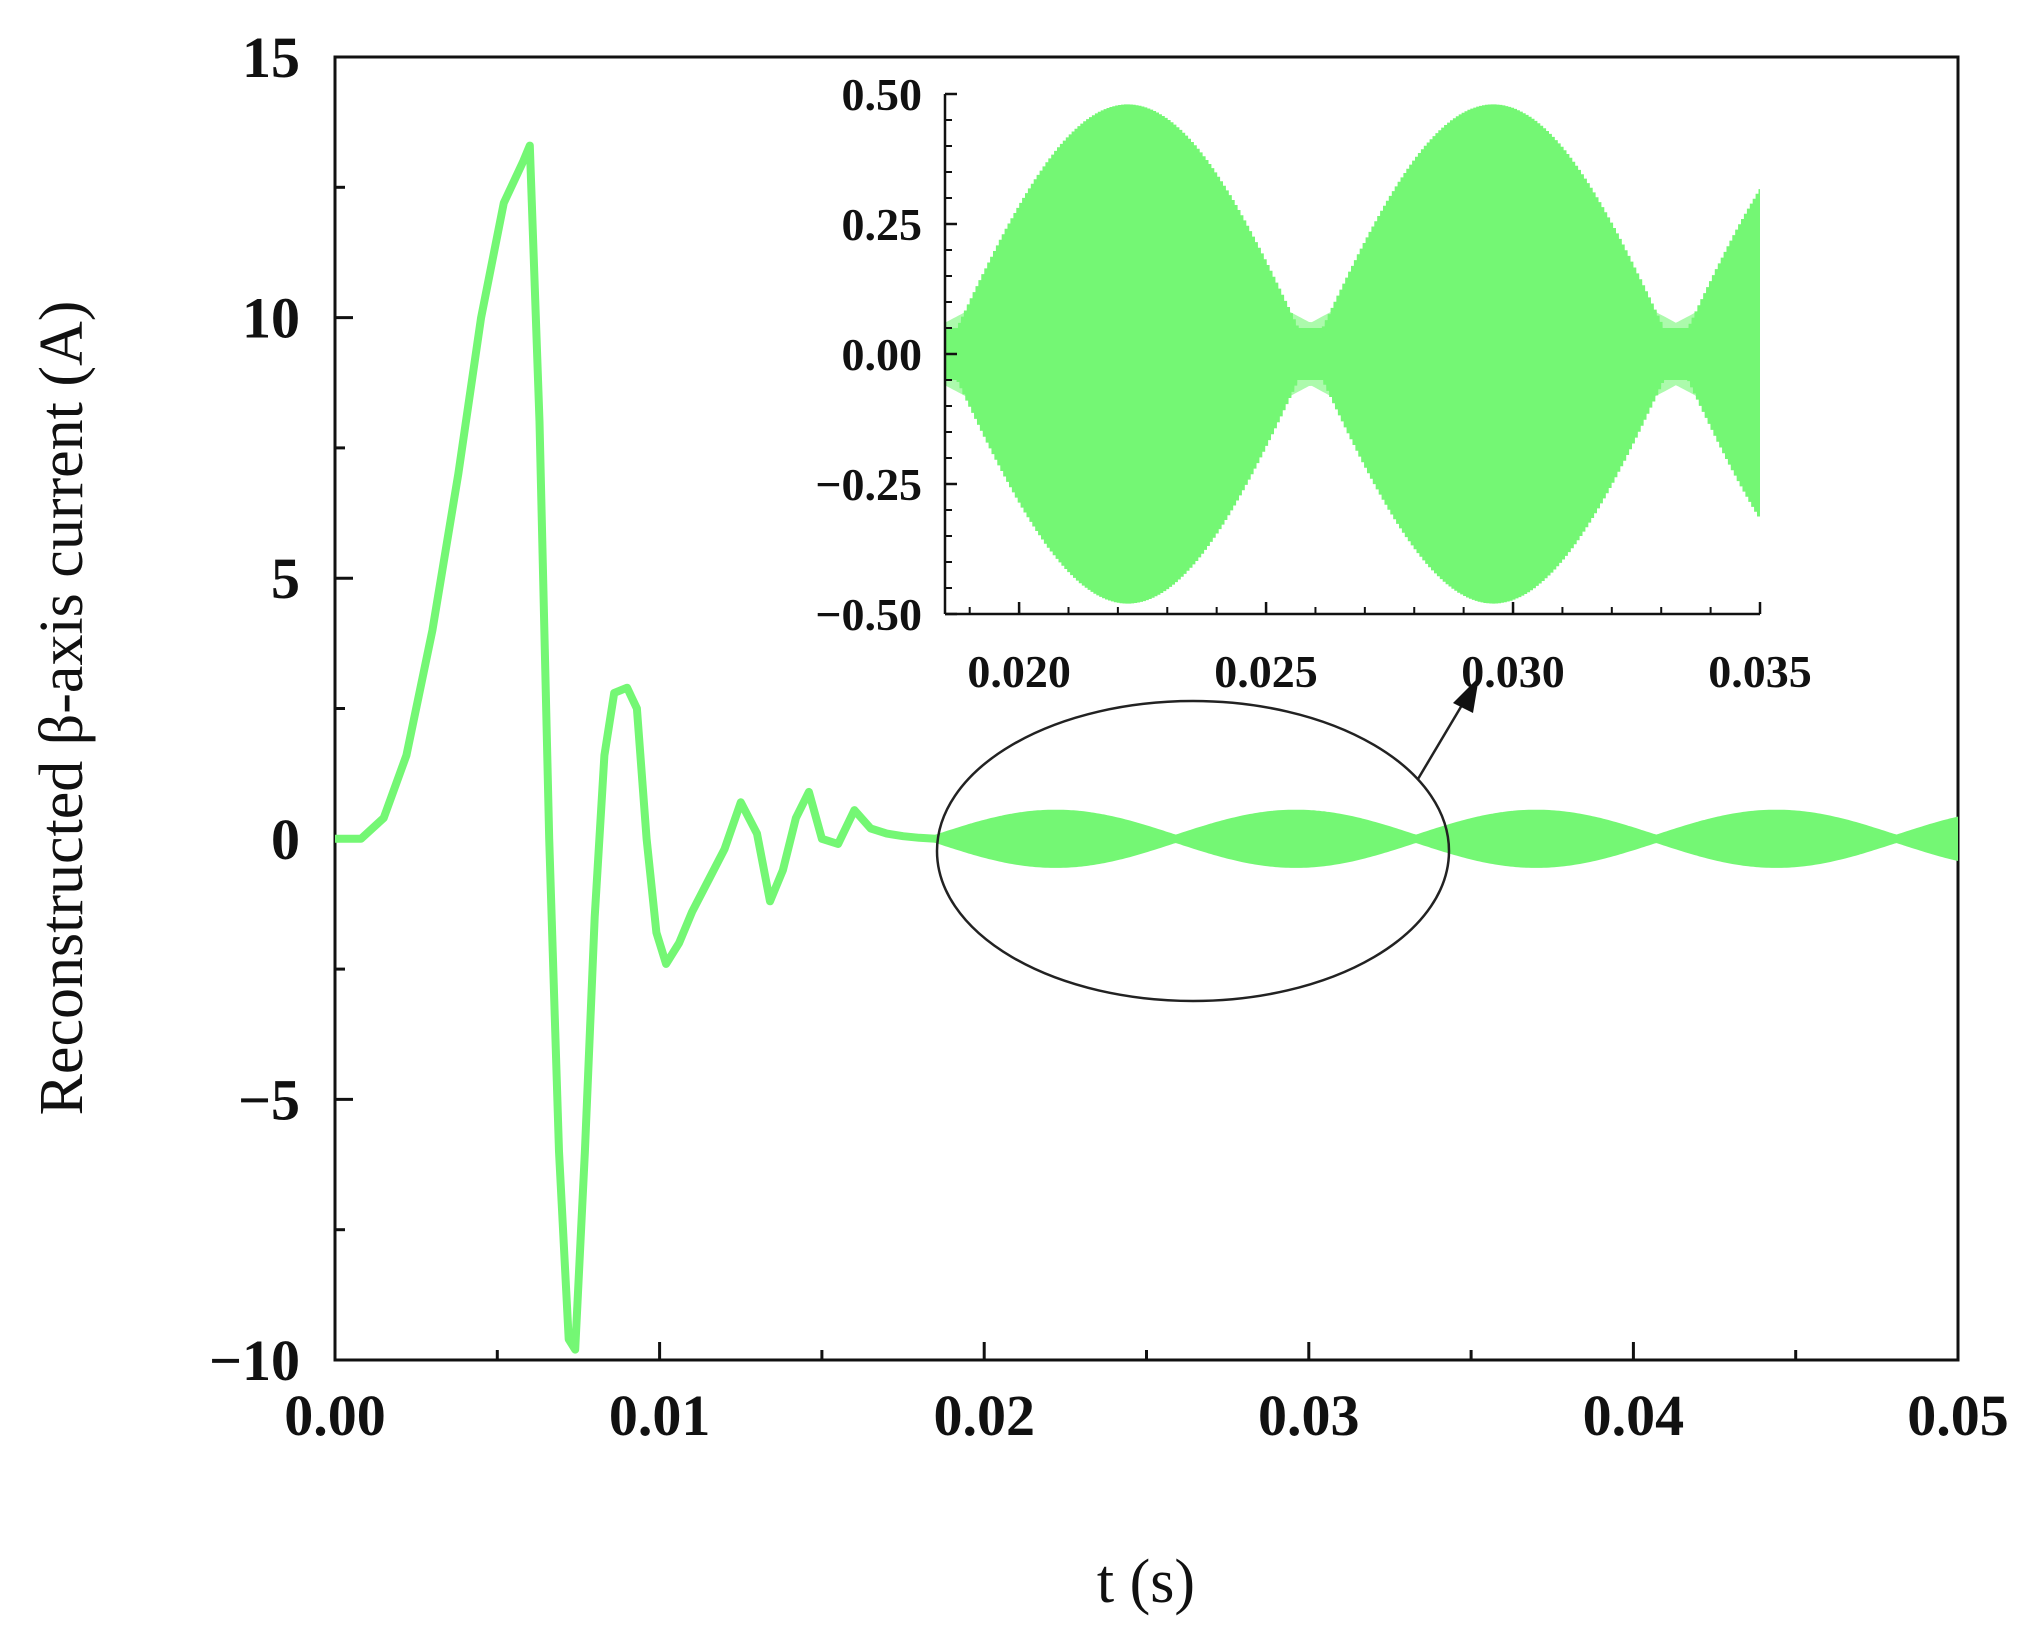  What do you see at coordinates (285, 578) in the screenshot?
I see `y-tick-label: 5` at bounding box center [285, 578].